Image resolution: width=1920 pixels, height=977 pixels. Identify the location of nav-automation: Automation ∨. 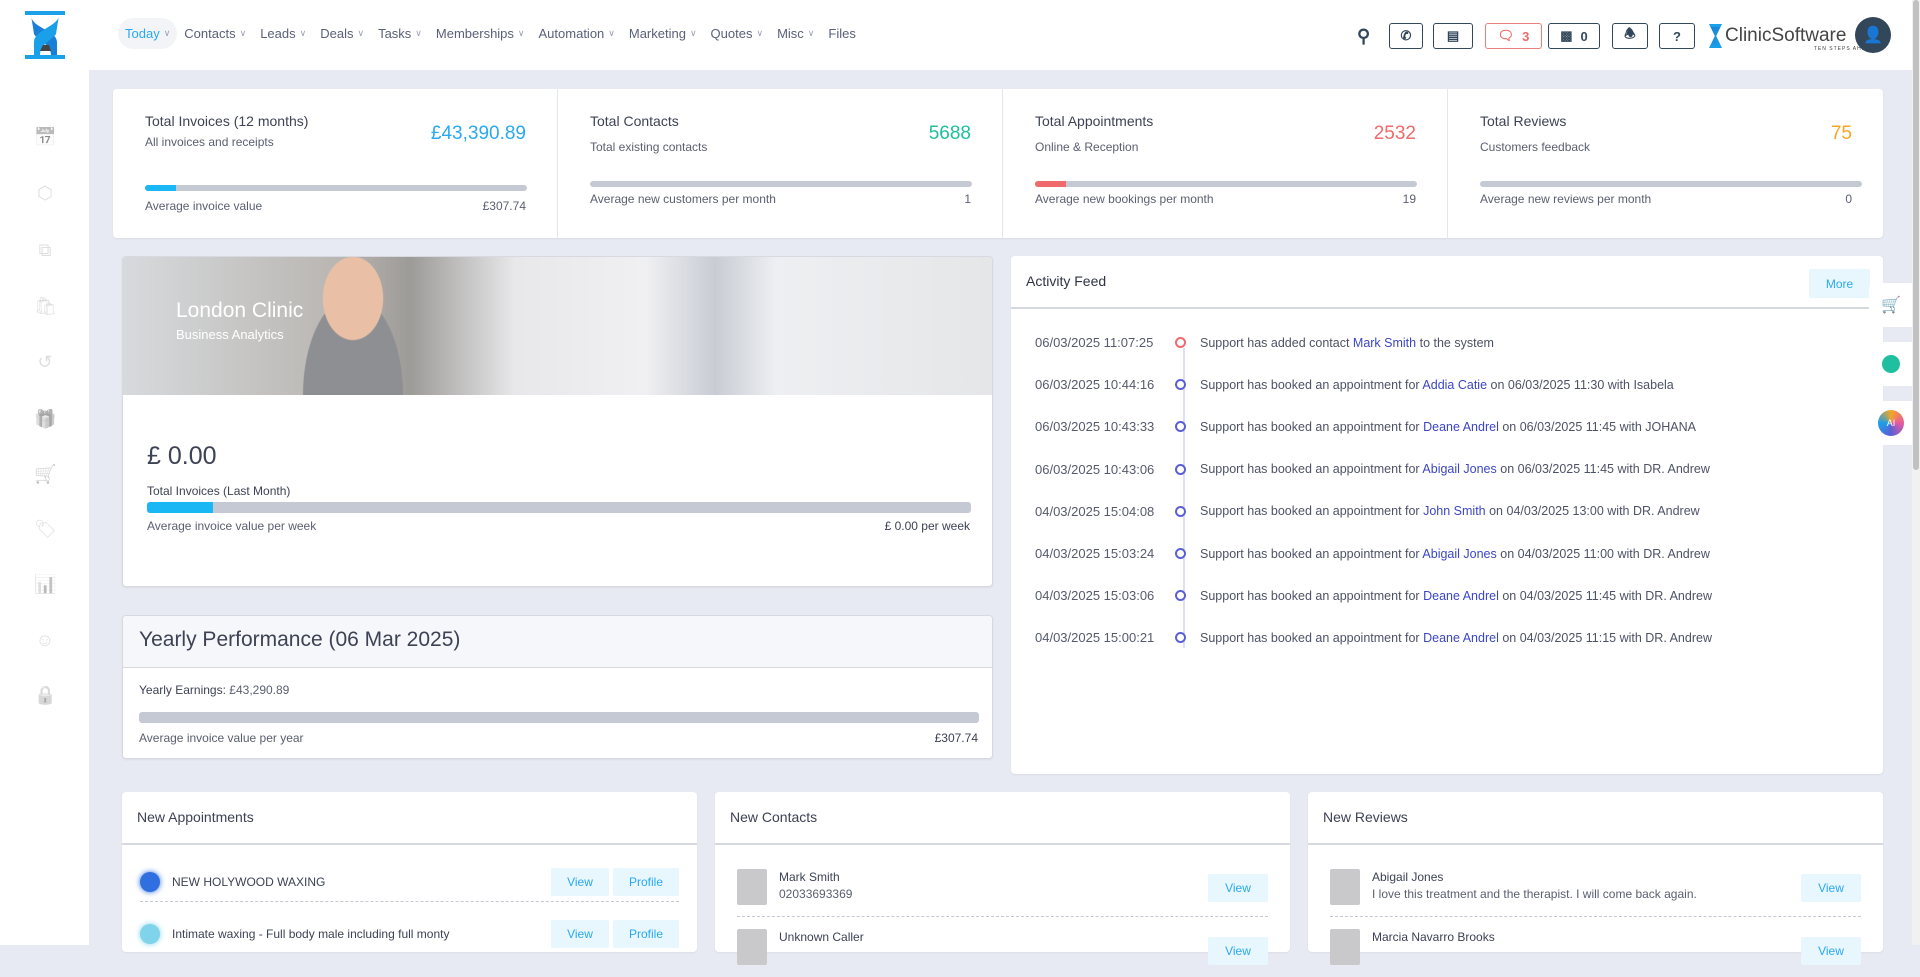
(577, 33).